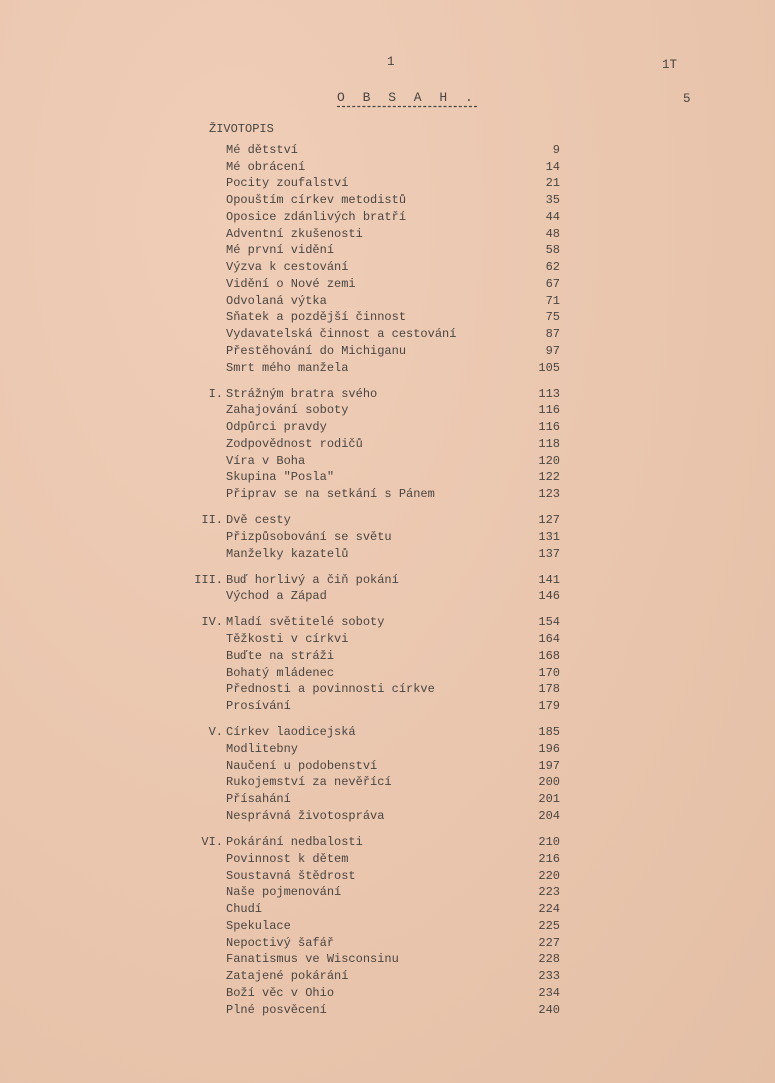 The width and height of the screenshot is (775, 1083). What do you see at coordinates (375, 993) in the screenshot?
I see `toc-entry: Boží věc v Ohio 234` at bounding box center [375, 993].